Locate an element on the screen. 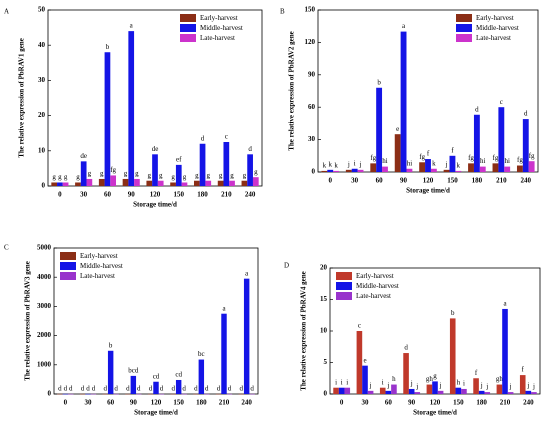 This screenshot has height=421, width=550. significance-letter: fg is located at coordinates (113, 170).